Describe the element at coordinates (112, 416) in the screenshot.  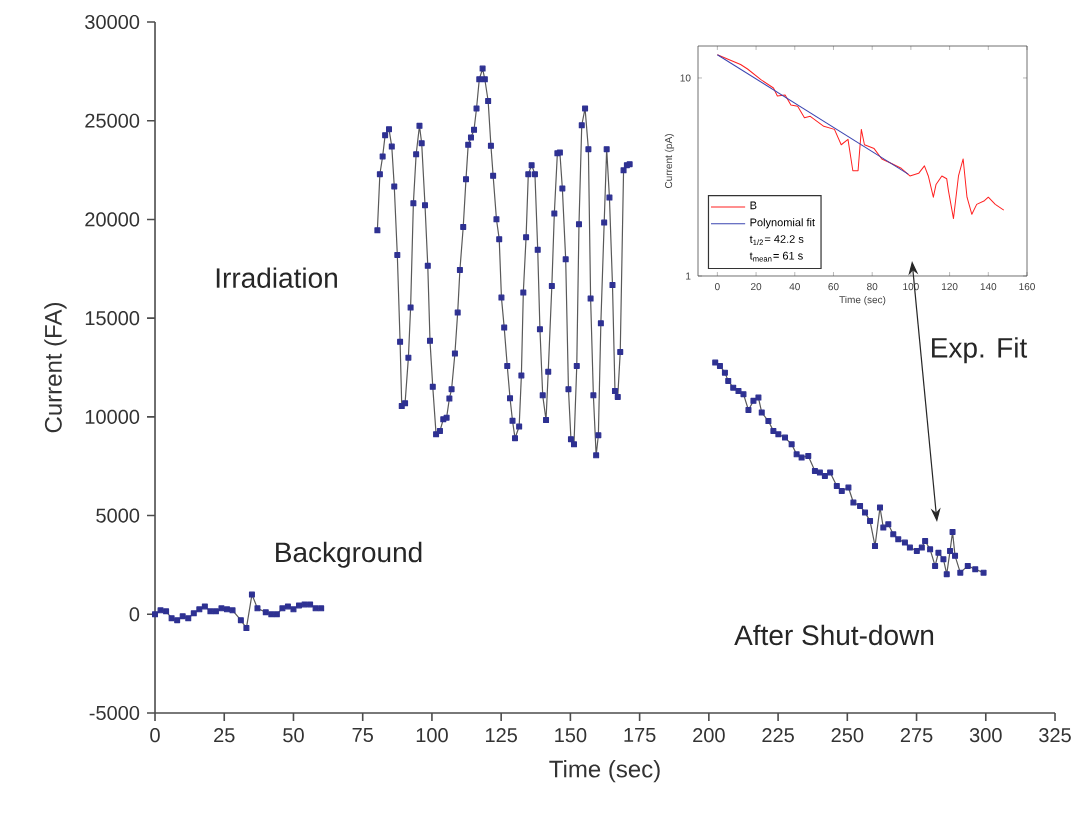
I see `y-tick-label: 10000` at that location.